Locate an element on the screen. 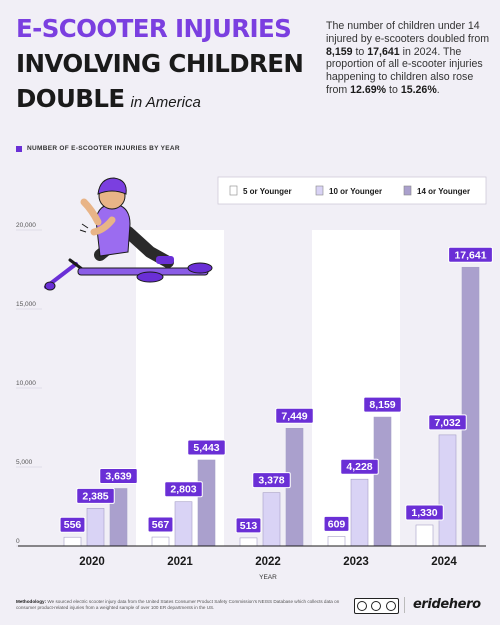 This screenshot has height=625, width=500. data-label: 3,639 is located at coordinates (118, 477).